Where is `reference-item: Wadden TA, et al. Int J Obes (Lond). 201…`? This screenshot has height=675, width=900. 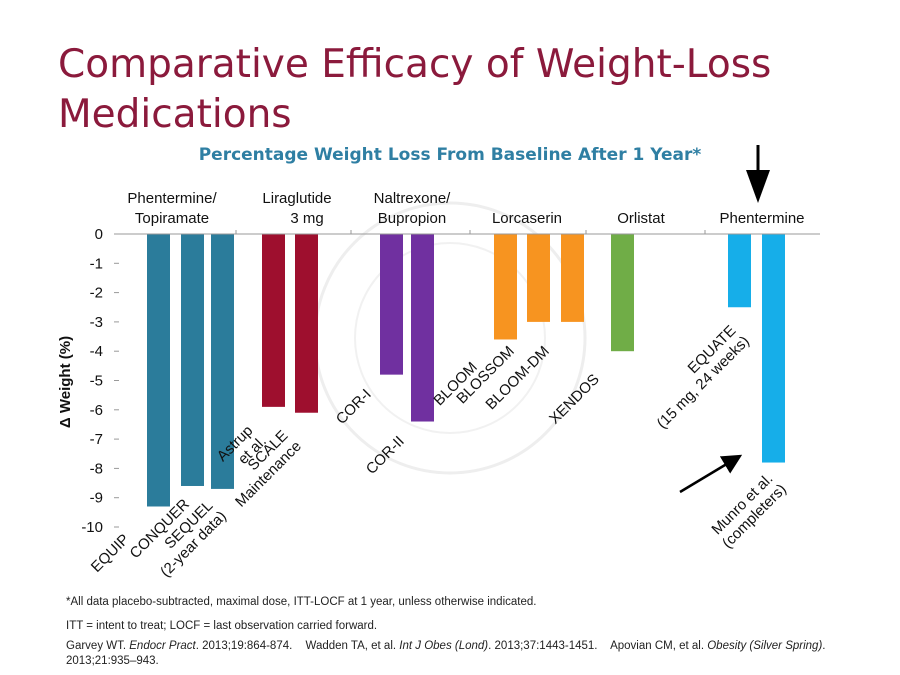
reference-item: Wadden TA, et al. Int J Obes (Lond). 201… is located at coordinates (452, 646).